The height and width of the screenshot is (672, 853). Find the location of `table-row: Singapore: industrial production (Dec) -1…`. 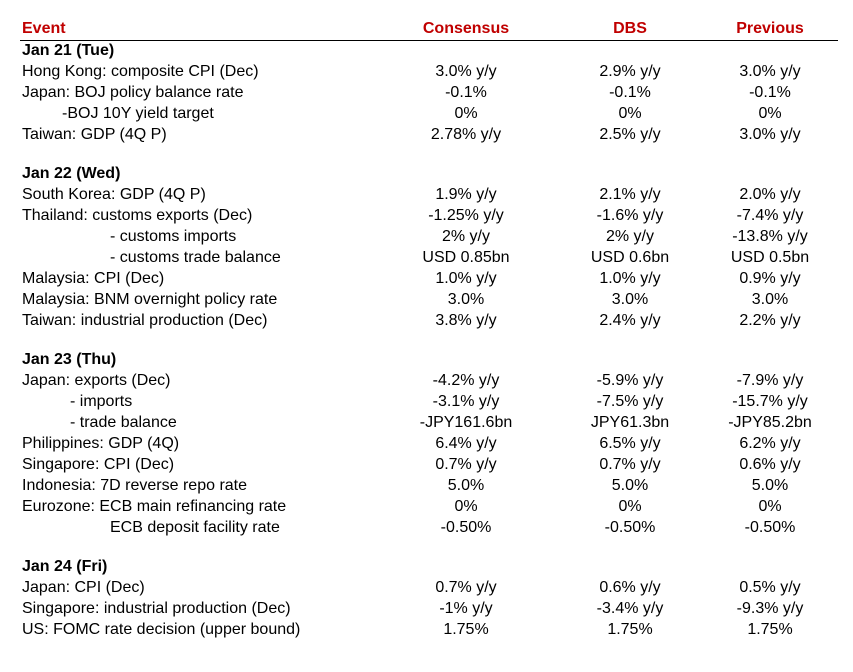

table-row: Singapore: industrial production (Dec) -1… is located at coordinates (429, 608).